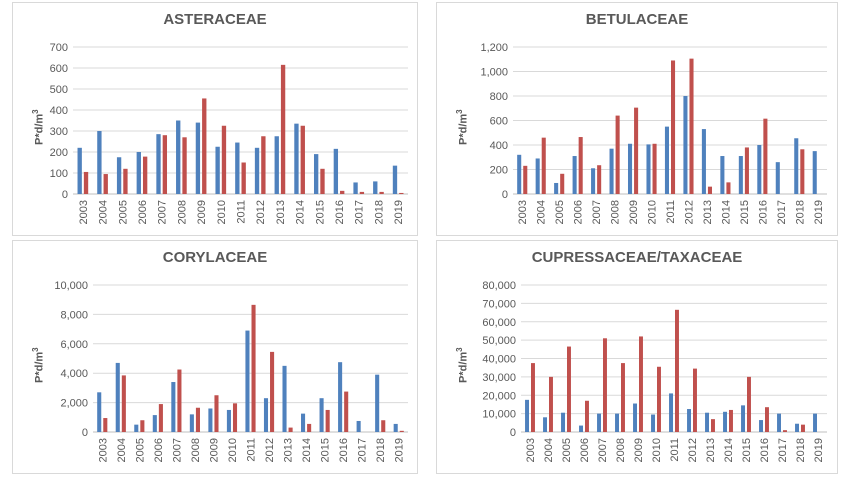 Image resolution: width=850 pixels, height=477 pixels. What do you see at coordinates (74, 374) in the screenshot?
I see `y-tick-label: 4,000` at bounding box center [74, 374].